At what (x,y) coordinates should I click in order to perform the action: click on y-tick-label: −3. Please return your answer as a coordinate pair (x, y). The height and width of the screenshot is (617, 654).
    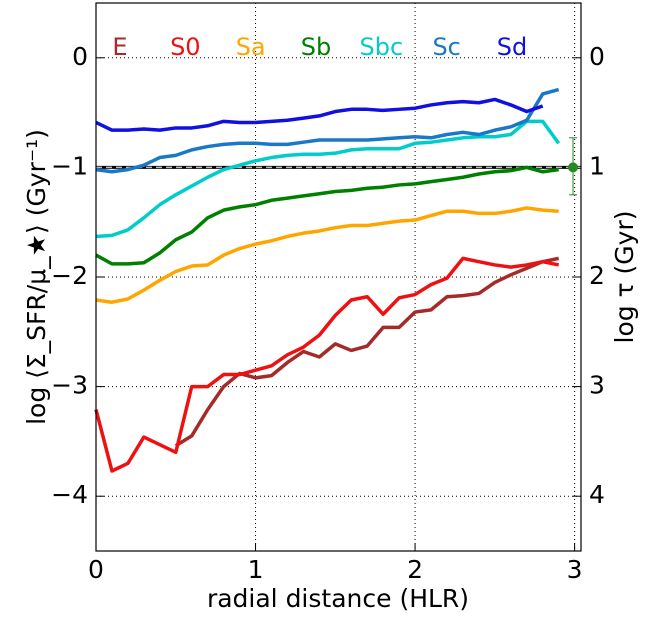
    Looking at the image, I should click on (69, 385).